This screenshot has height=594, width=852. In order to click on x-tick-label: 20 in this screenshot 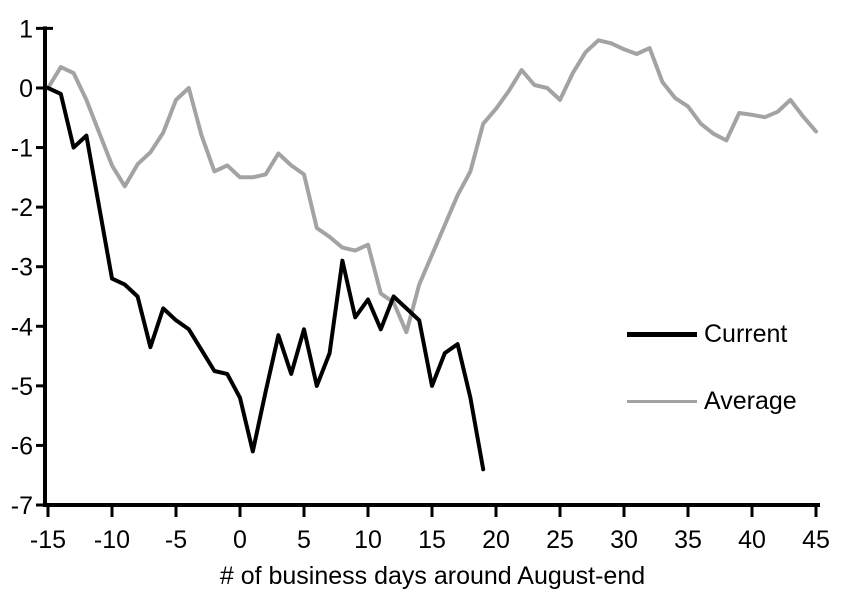, I will do `click(496, 540)`.